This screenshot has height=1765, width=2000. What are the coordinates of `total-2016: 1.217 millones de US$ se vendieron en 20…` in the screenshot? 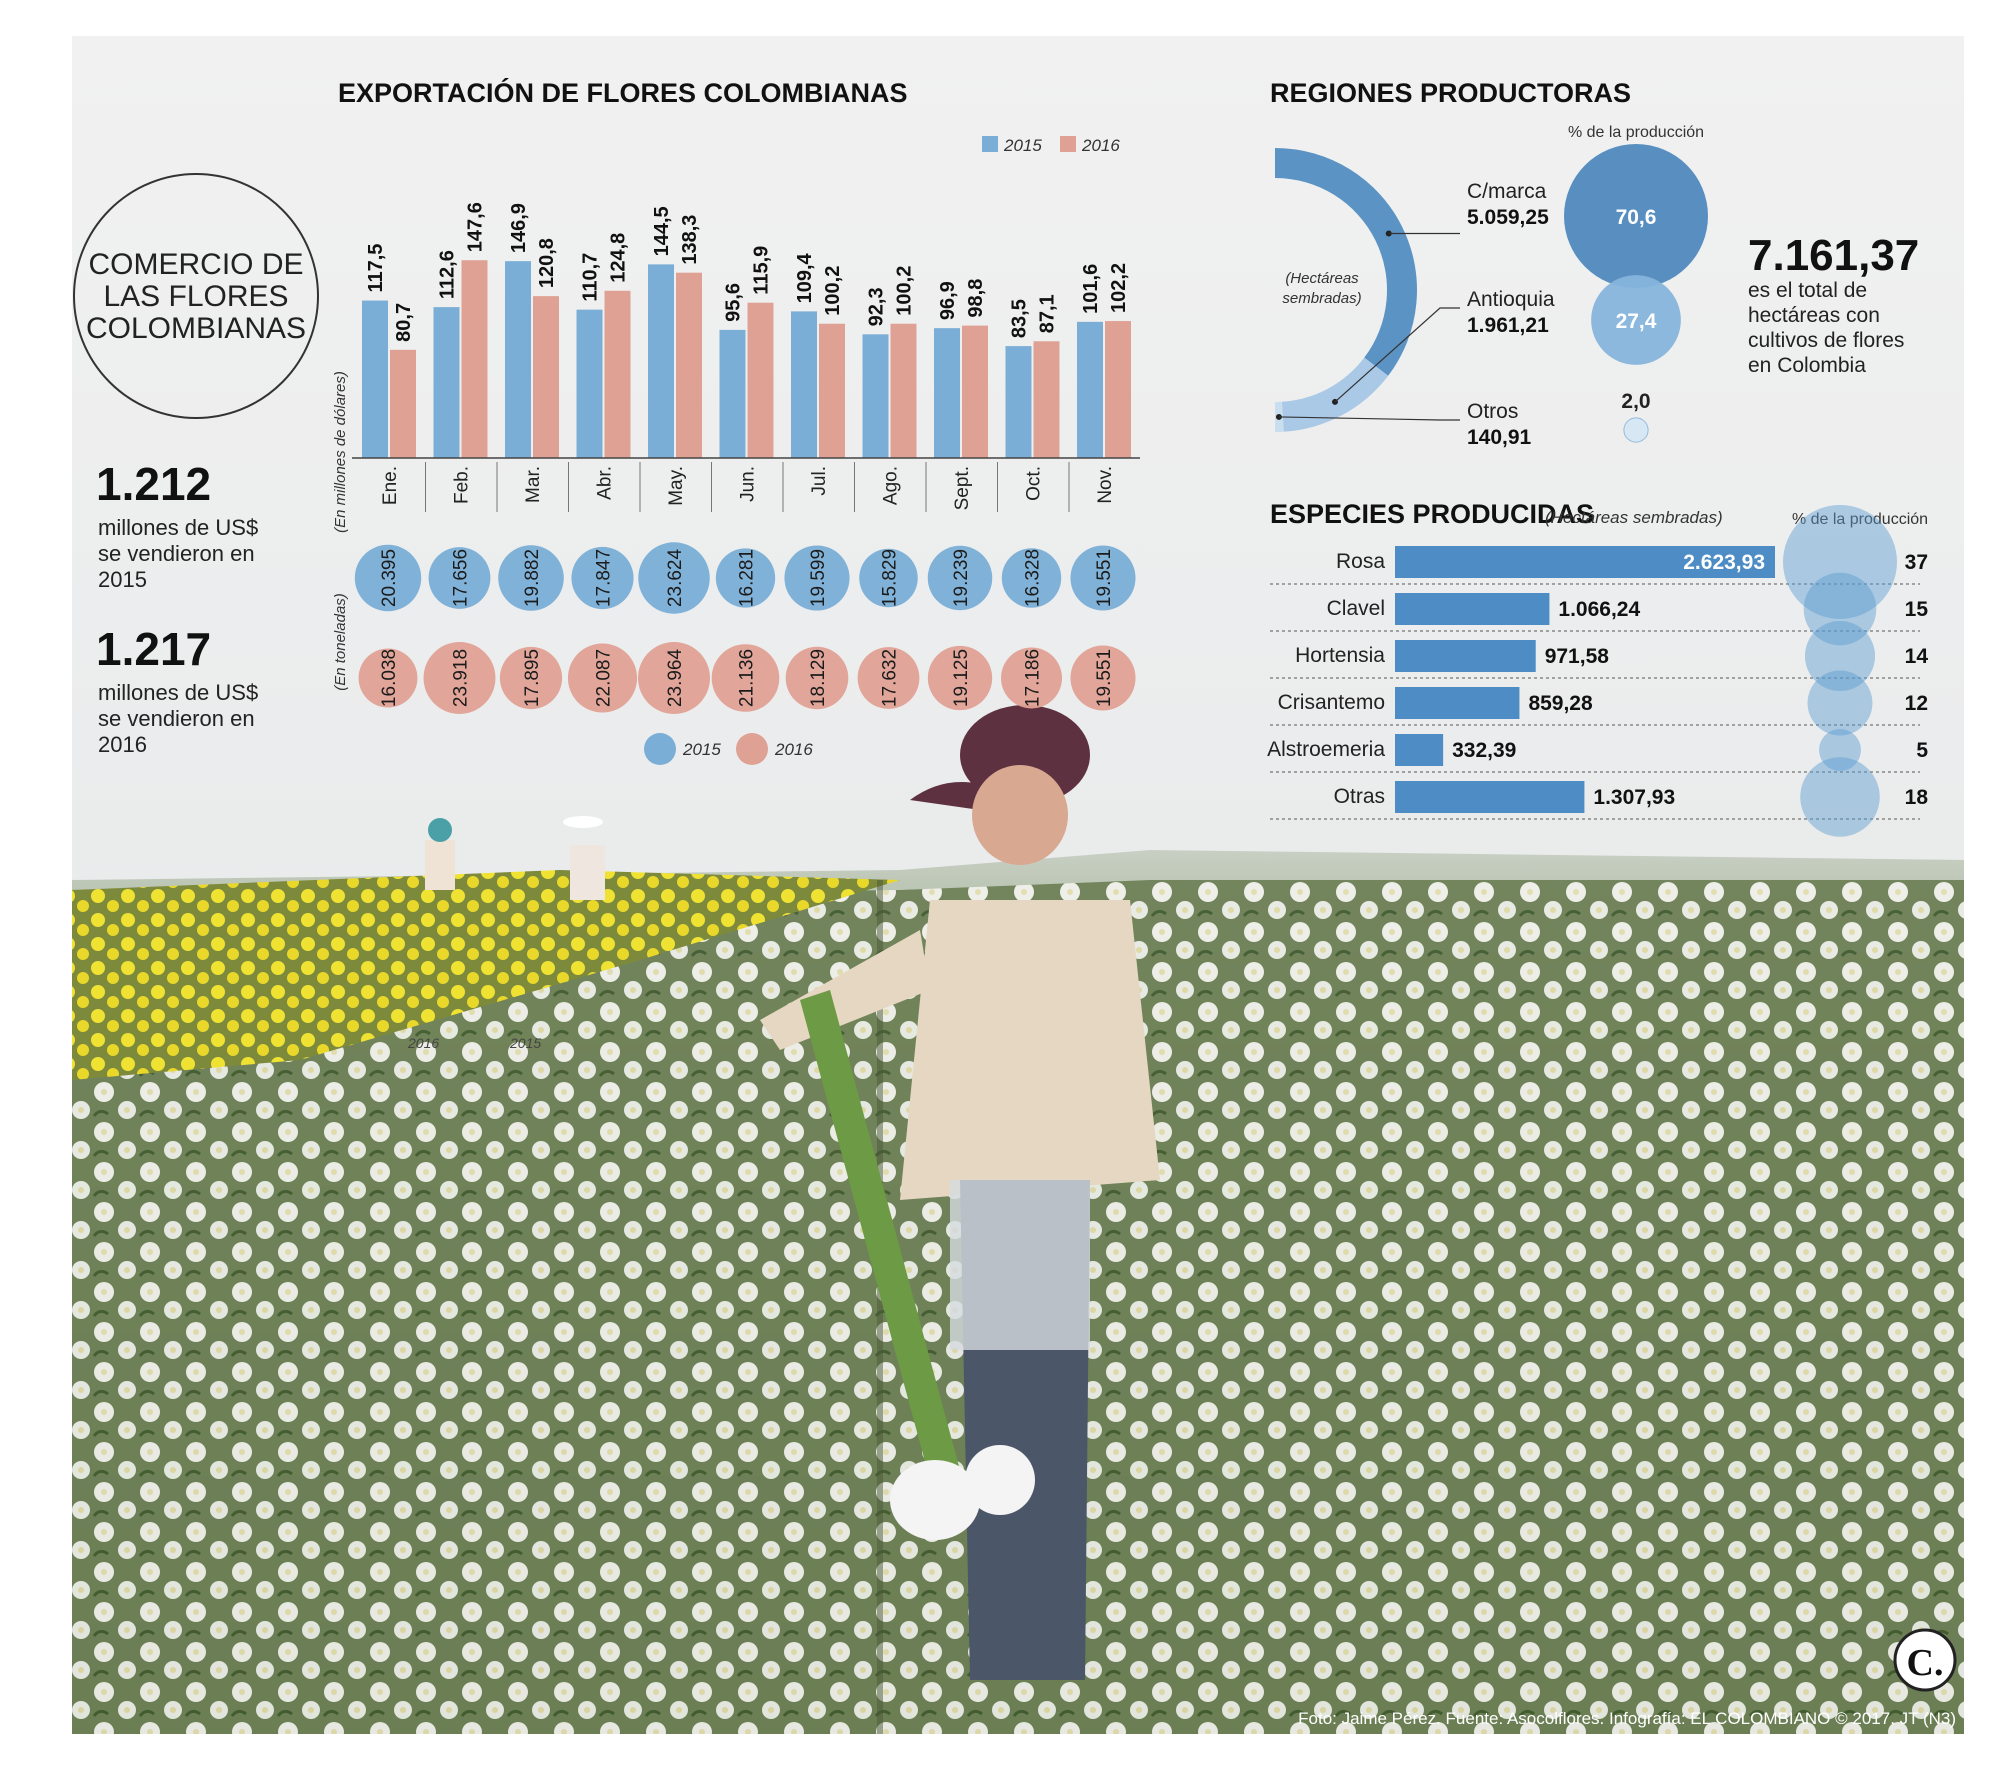 It's located at (177, 690).